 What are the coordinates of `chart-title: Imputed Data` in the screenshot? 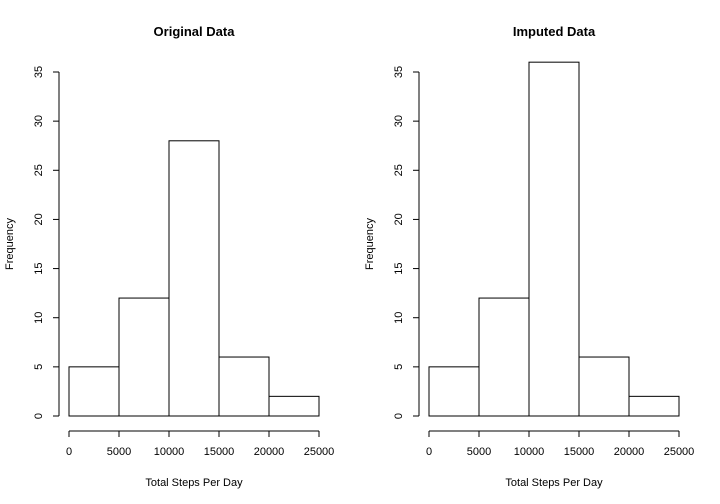 It's located at (554, 31).